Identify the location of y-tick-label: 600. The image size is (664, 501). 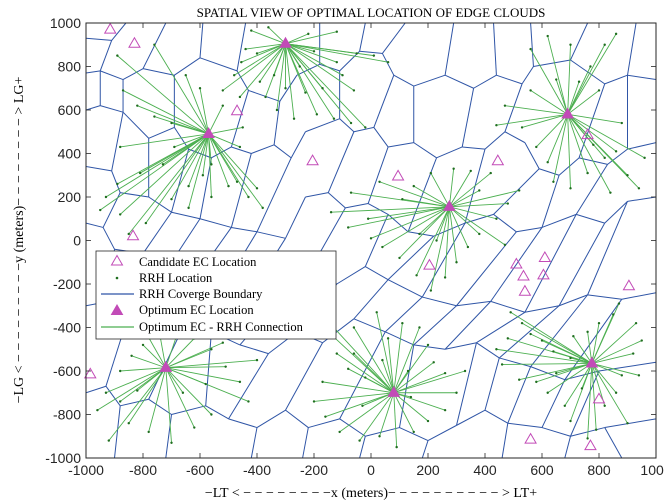
(70, 110).